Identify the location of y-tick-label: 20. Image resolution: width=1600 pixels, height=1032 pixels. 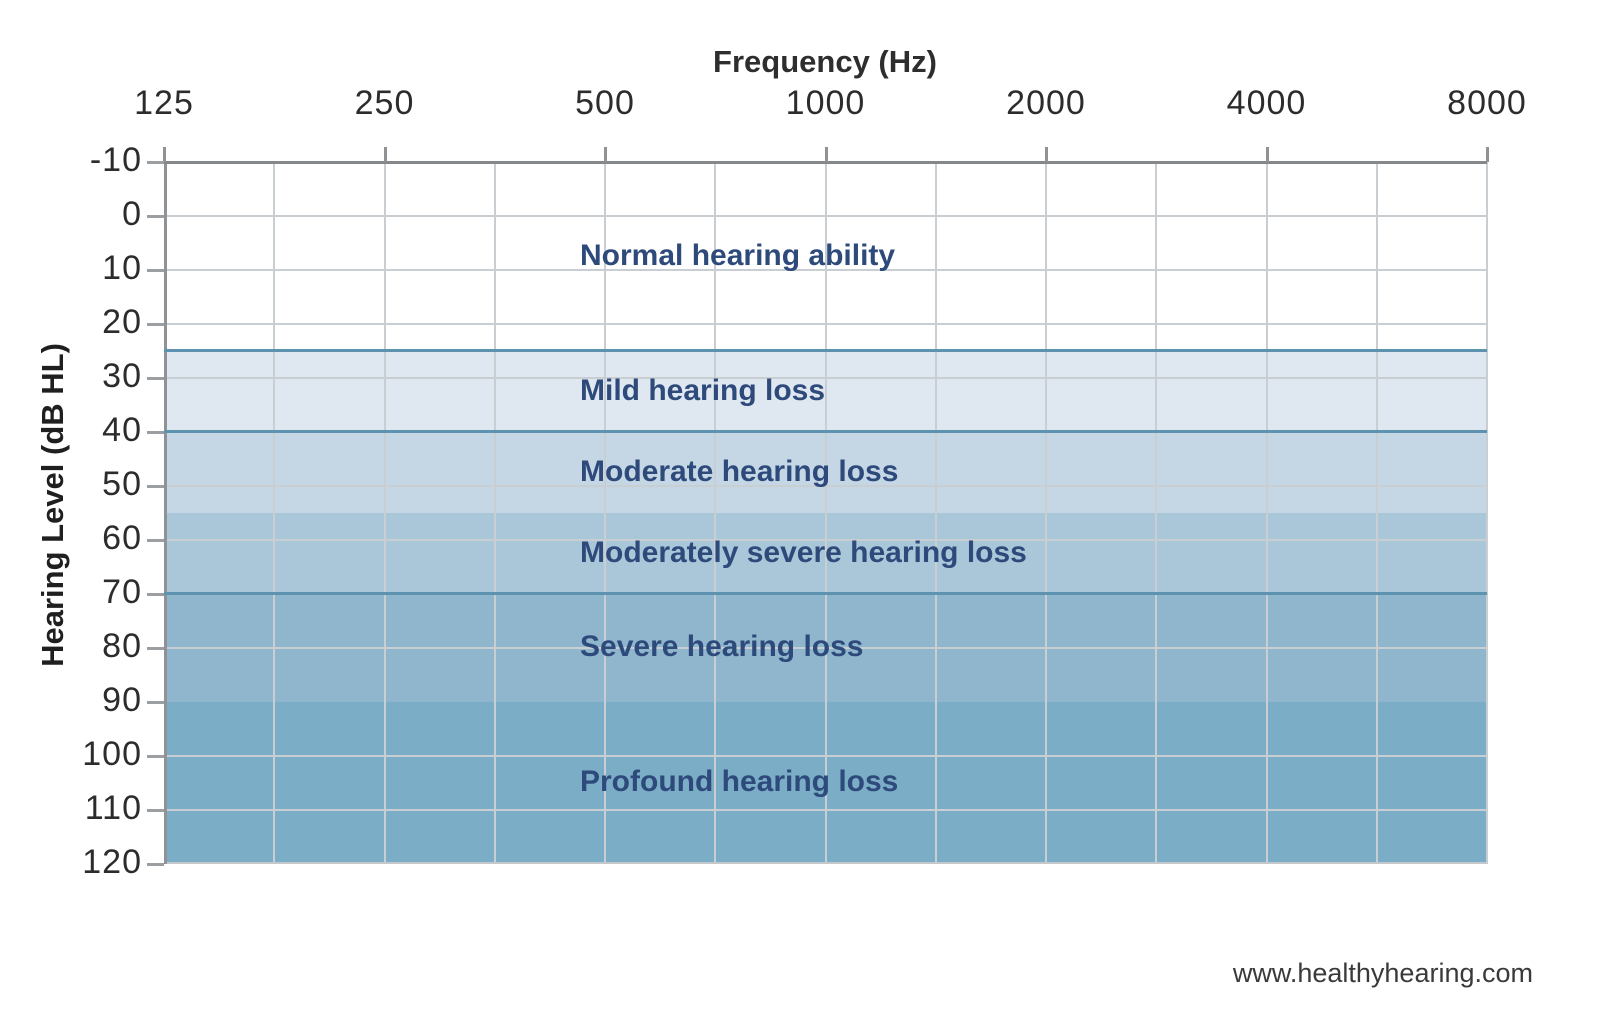
(122, 322).